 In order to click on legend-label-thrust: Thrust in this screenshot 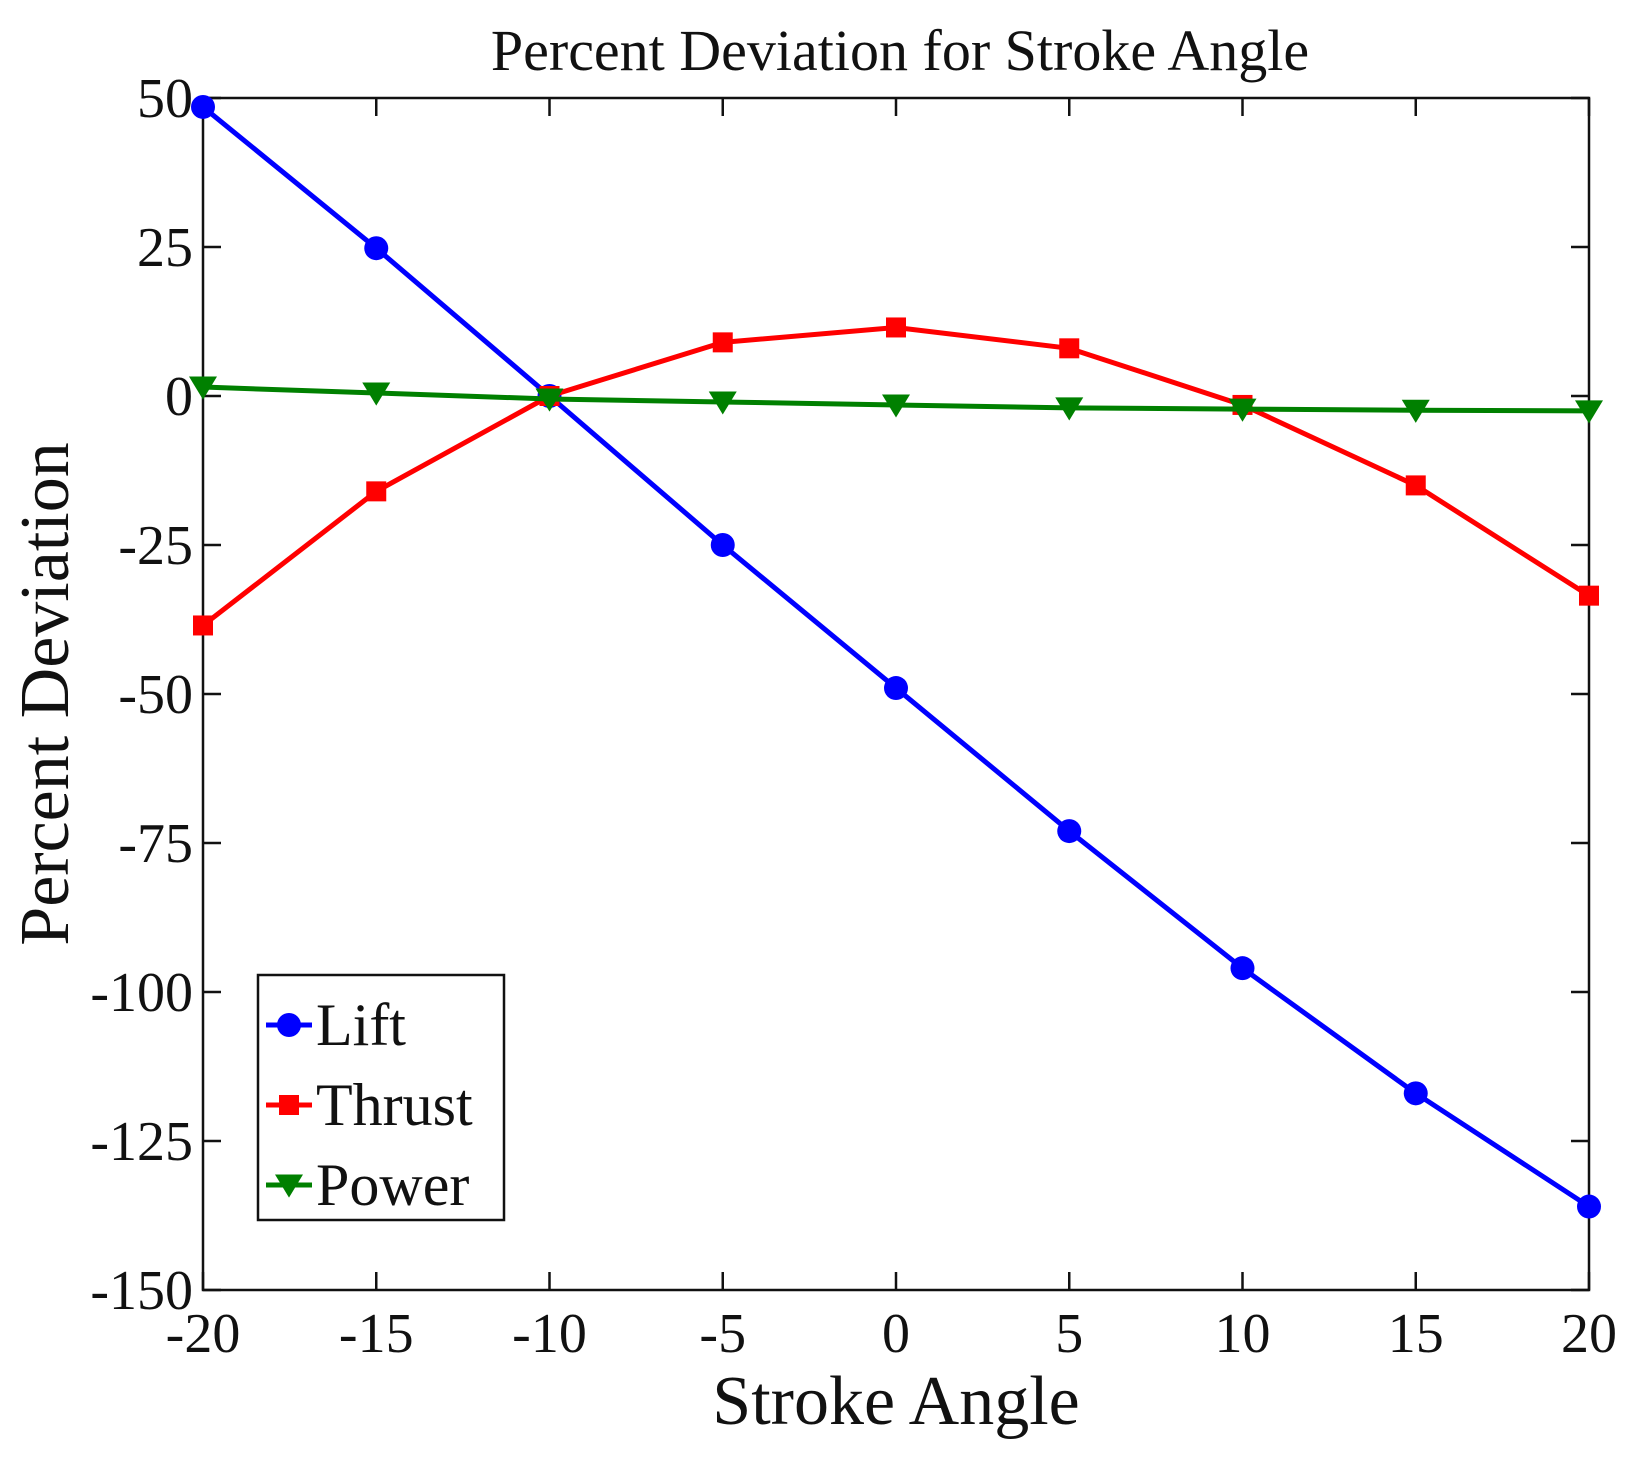, I will do `click(394, 1105)`.